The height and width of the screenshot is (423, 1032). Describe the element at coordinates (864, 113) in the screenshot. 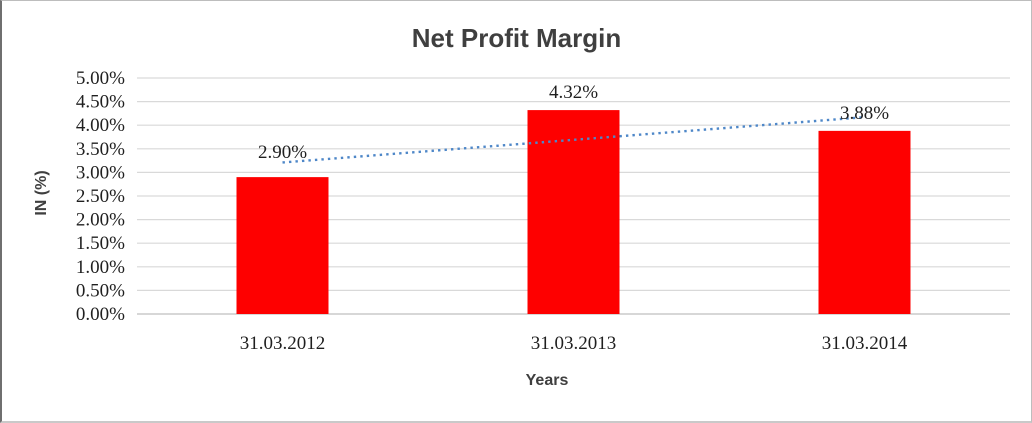

I see `data-label: 3.88%` at that location.